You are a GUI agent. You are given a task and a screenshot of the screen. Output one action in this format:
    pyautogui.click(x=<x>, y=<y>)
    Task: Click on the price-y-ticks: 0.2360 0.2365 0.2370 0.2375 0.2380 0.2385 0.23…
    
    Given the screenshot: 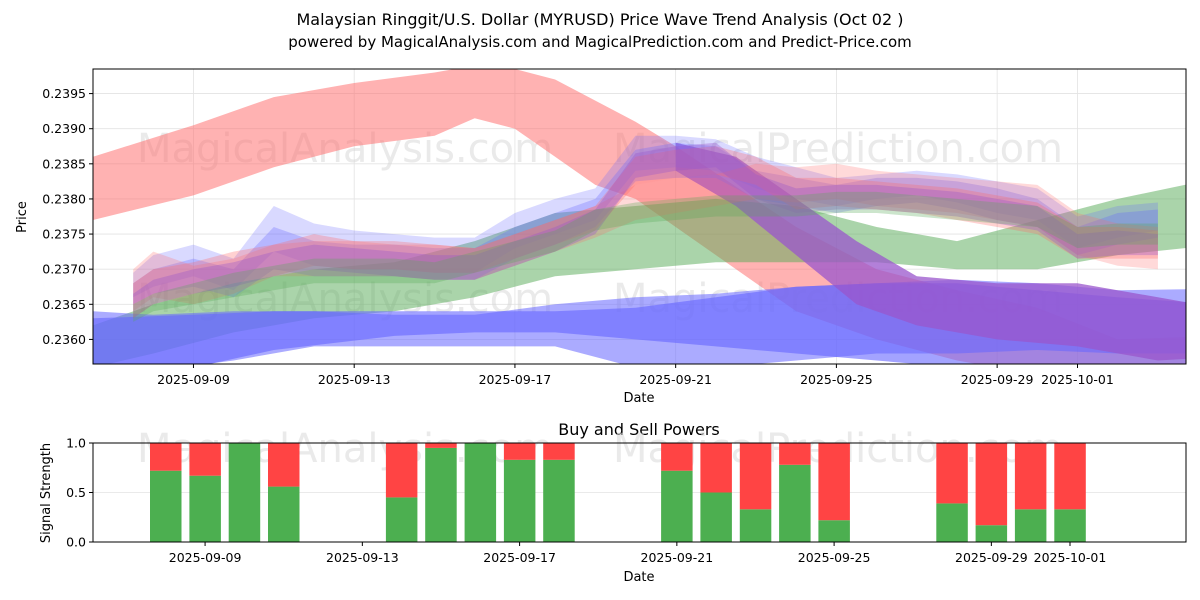 What is the action you would take?
    pyautogui.click(x=67, y=216)
    